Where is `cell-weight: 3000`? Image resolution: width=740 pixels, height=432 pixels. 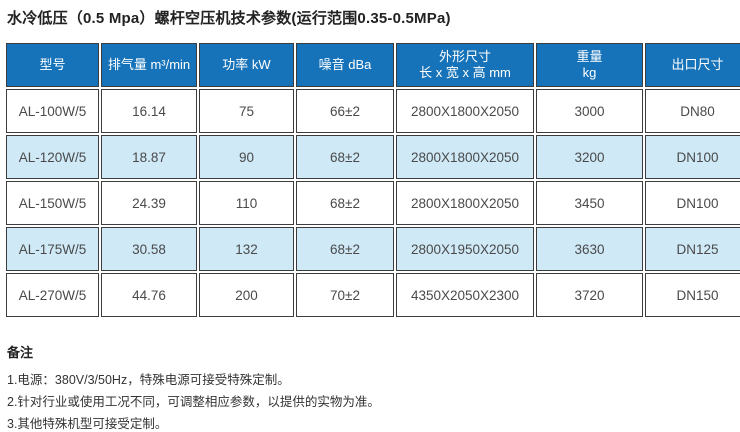 cell-weight: 3000 is located at coordinates (589, 111).